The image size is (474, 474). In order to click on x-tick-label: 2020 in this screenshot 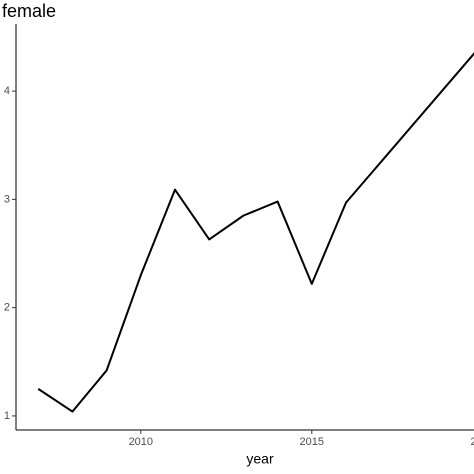, I will do `click(472, 442)`.